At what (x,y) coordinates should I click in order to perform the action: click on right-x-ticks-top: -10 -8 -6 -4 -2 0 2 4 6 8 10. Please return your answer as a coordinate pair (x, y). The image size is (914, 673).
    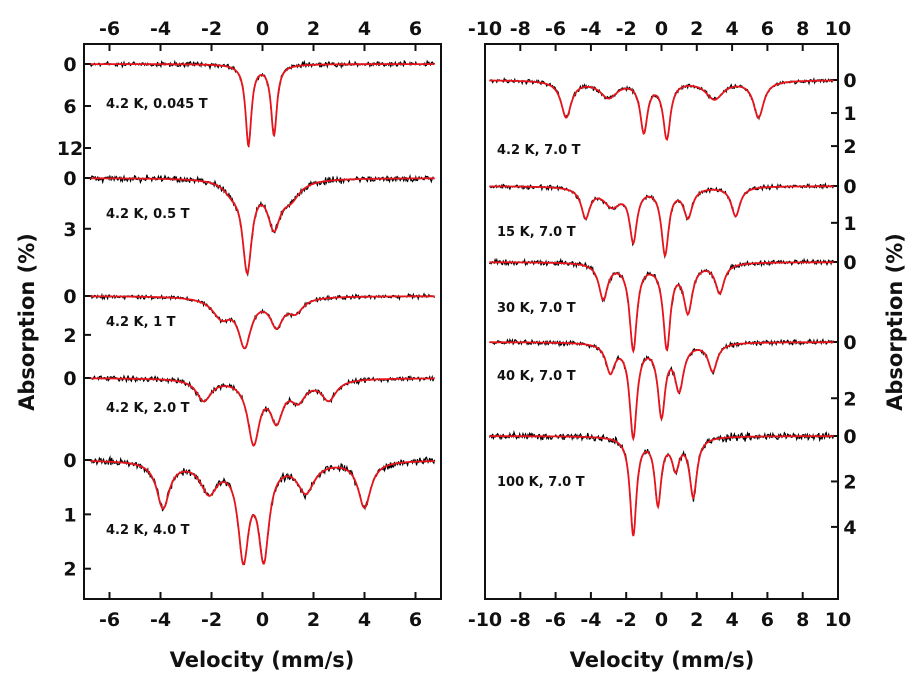
    Looking at the image, I should click on (659, 34).